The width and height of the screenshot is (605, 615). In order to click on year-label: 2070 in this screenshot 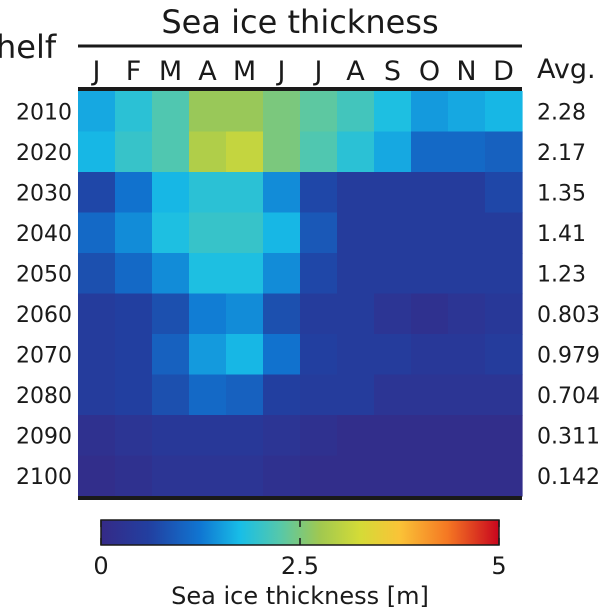, I will do `click(44, 355)`.